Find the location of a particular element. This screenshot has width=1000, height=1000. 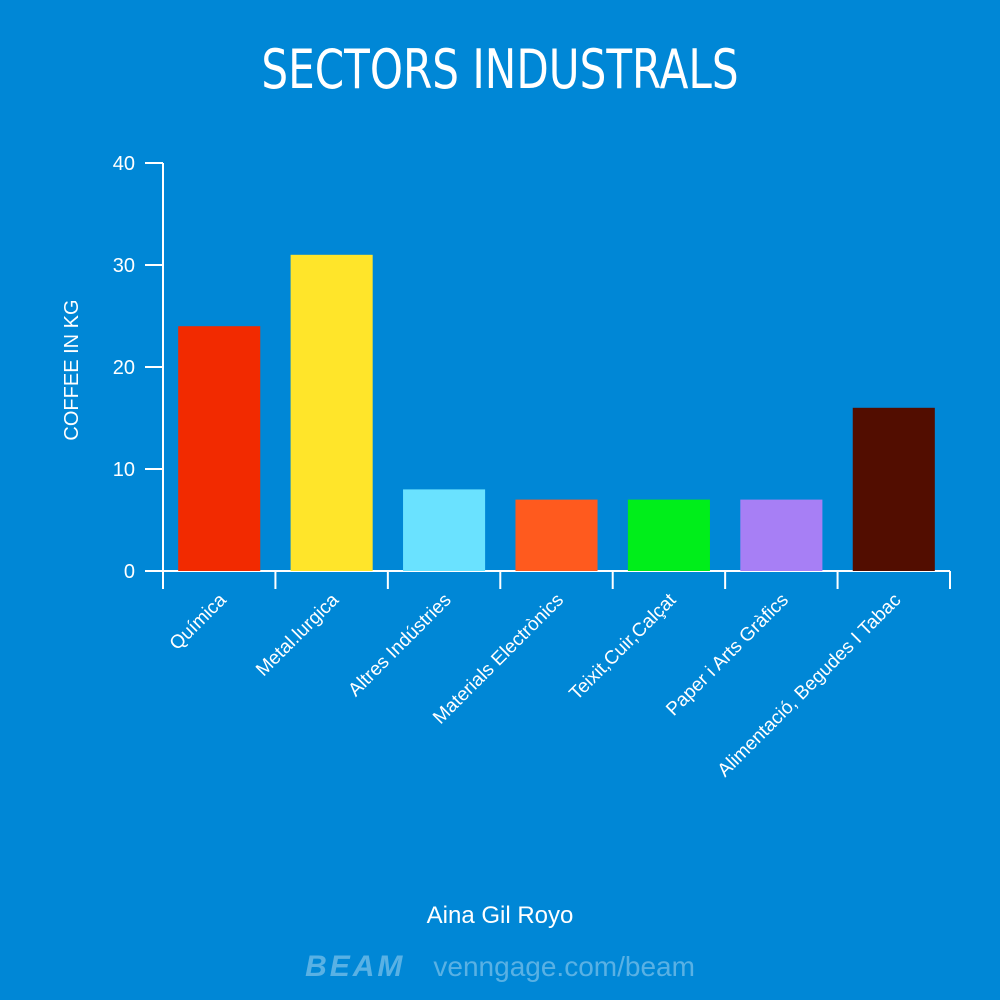

author-name: Aina Gil Royo is located at coordinates (500, 915).